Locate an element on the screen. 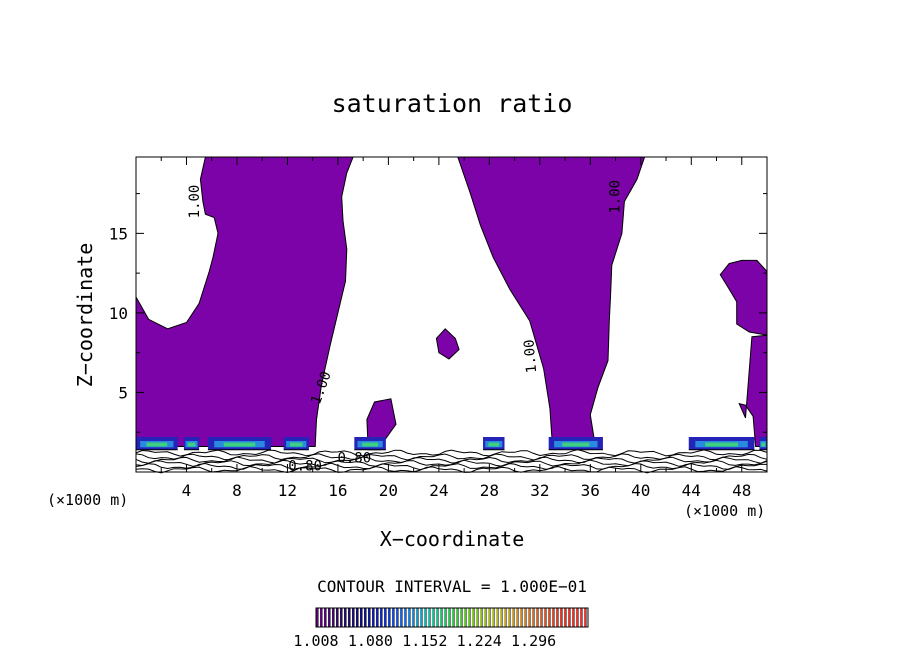 The height and width of the screenshot is (654, 904). colorbar-frame is located at coordinates (452, 617).